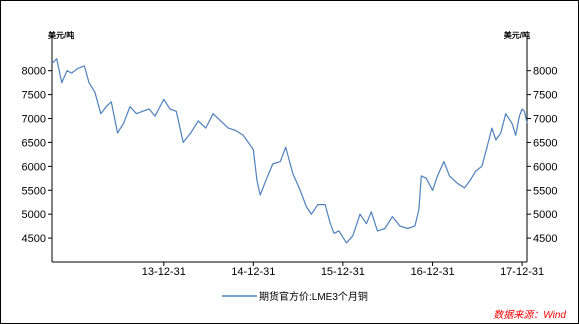  Describe the element at coordinates (61, 35) in the screenshot. I see `left-axis-unit: 美元/吨` at that location.